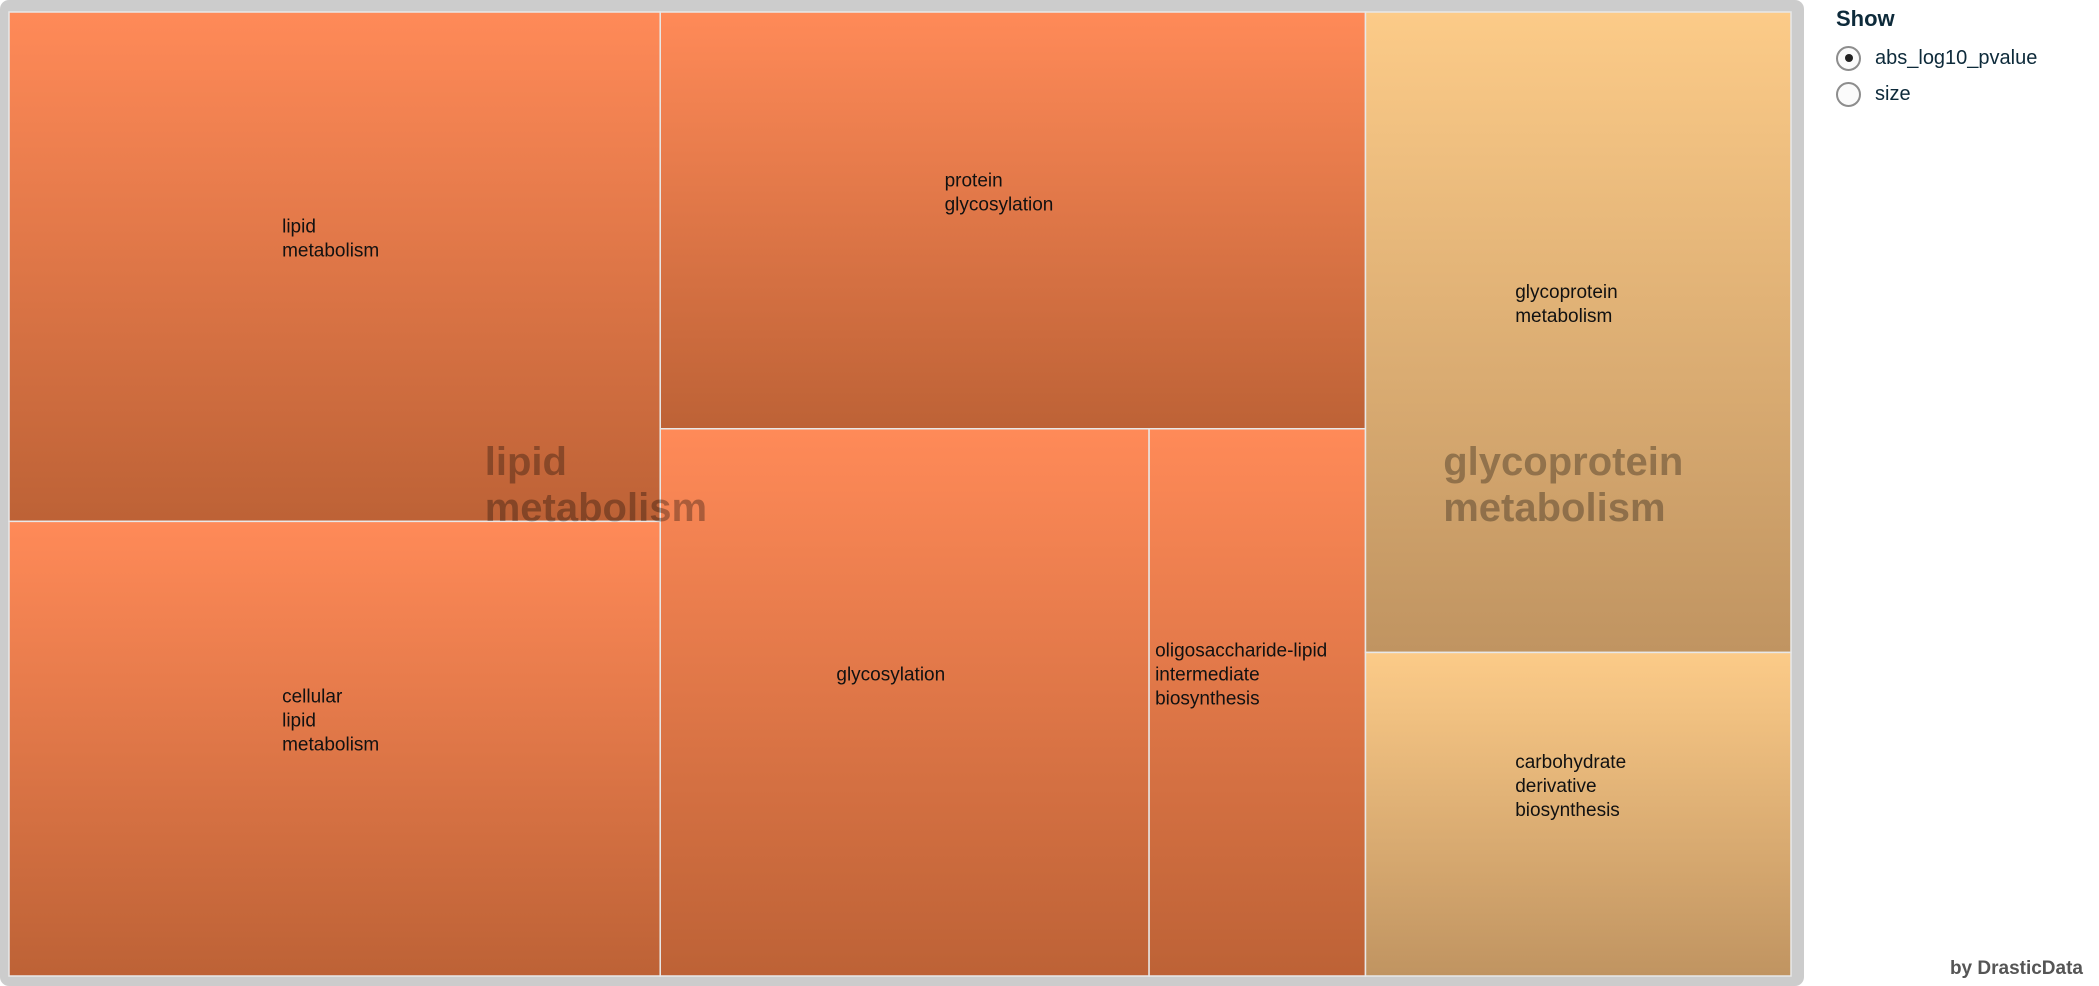 The width and height of the screenshot is (2099, 986). Describe the element at coordinates (330, 721) in the screenshot. I see `cell-label-cellular-lipid-metabolism: cellular lipid metabolism` at that location.